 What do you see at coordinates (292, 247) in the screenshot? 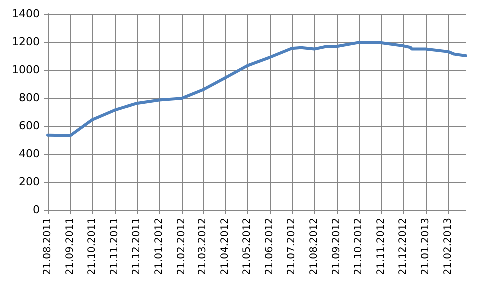
I see `x-tick-label: 21.07.2012` at bounding box center [292, 247].